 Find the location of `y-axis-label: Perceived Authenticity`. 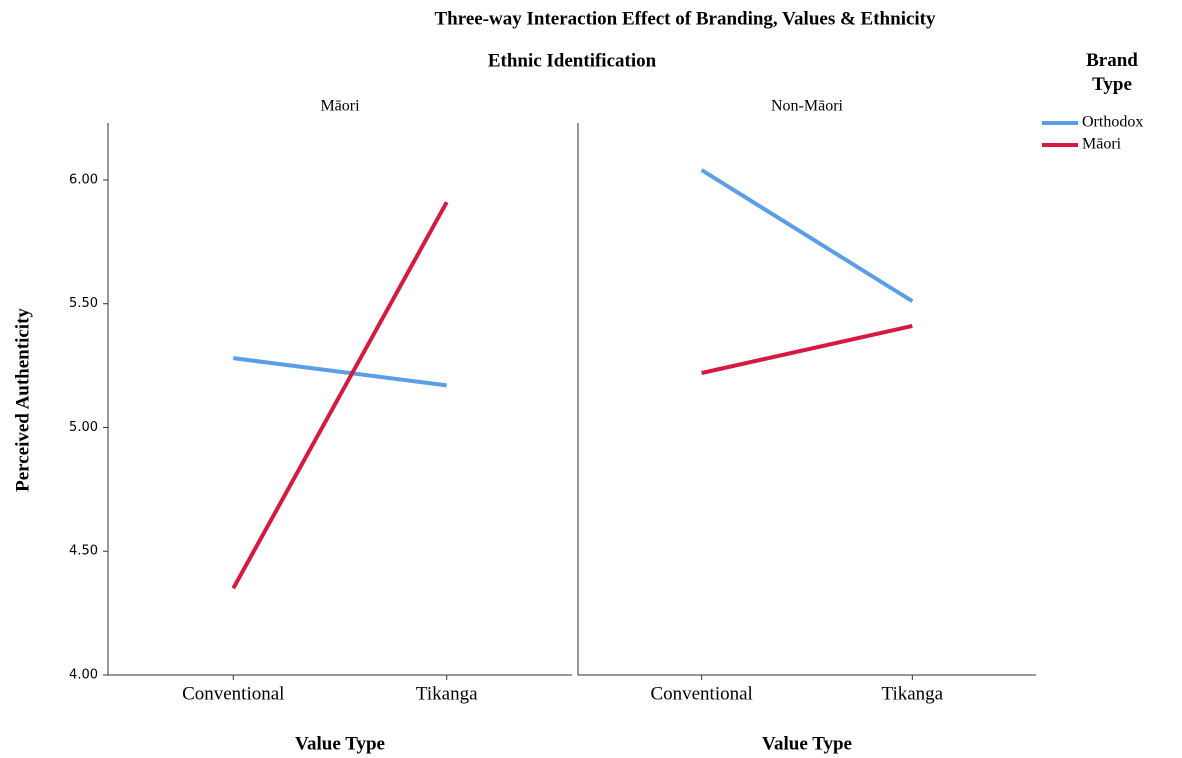

y-axis-label: Perceived Authenticity is located at coordinates (22, 400).